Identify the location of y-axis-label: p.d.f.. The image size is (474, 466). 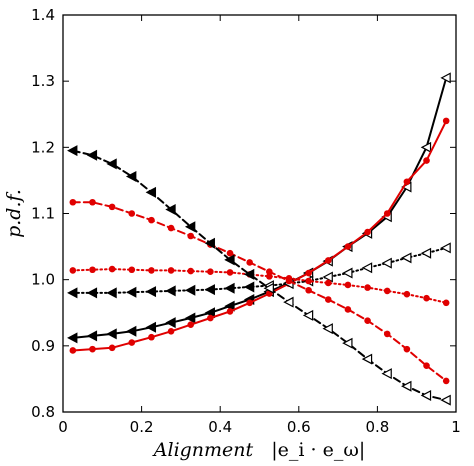
(14, 213).